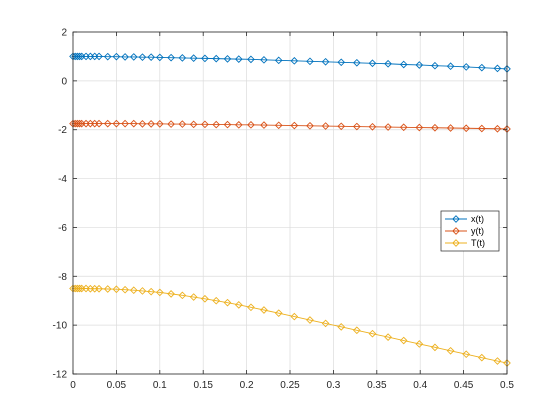 Image resolution: width=560 pixels, height=420 pixels. What do you see at coordinates (464, 385) in the screenshot?
I see `x-tick-label: 0.45` at bounding box center [464, 385].